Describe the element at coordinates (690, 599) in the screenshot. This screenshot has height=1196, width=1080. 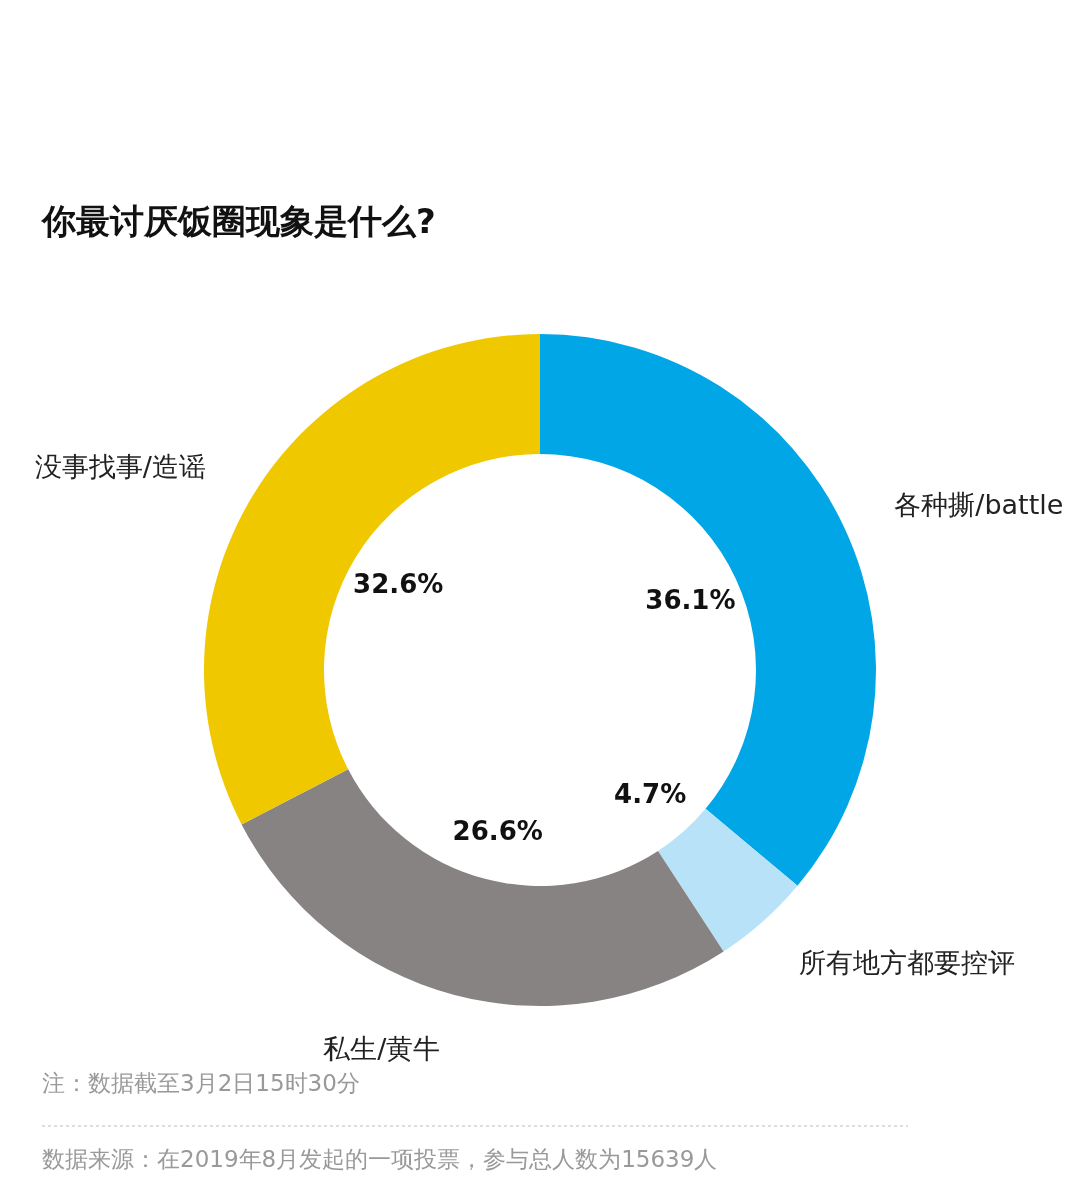
I see `data-label: 36.1%` at that location.